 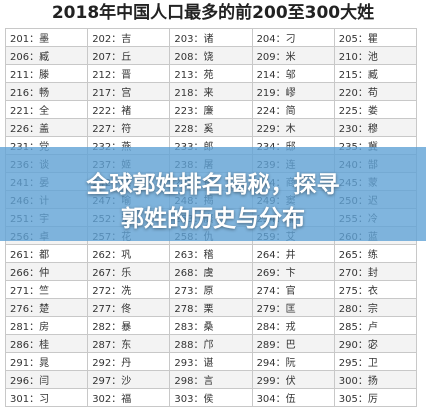 I want to click on table-row: 301：习 302：福 303：侯 304：伍 305：厉, so click(x=211, y=397).